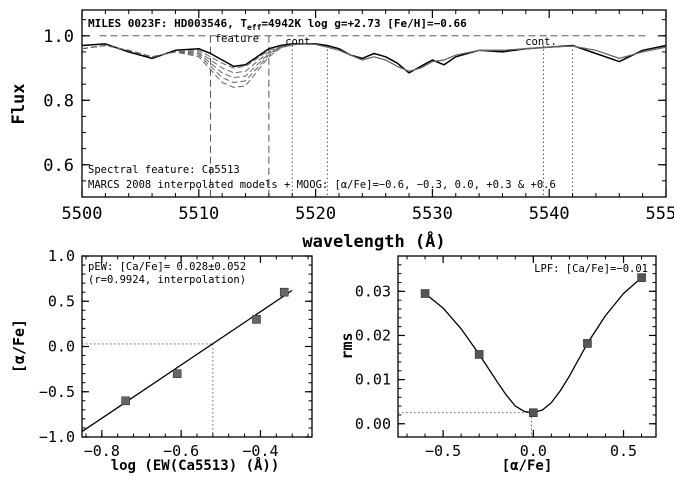 The height and width of the screenshot is (479, 674). What do you see at coordinates (167, 267) in the screenshot?
I see `bottom-left-annotation-line-1: pEW: [Ca/Fe]= 0.028±0.052` at bounding box center [167, 267].